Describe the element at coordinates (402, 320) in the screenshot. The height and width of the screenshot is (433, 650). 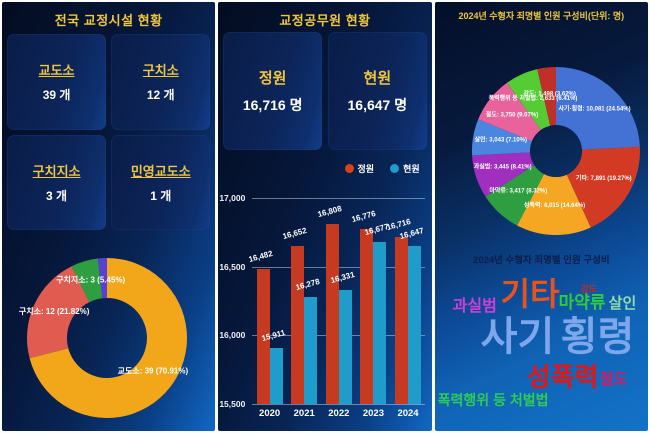
I see `bar-정원-2024` at that location.